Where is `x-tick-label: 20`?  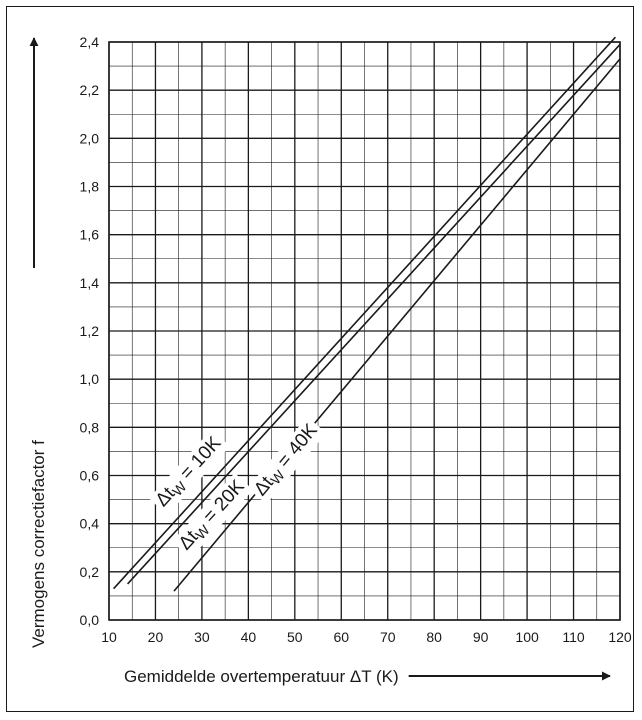
x-tick-label: 20 is located at coordinates (156, 637).